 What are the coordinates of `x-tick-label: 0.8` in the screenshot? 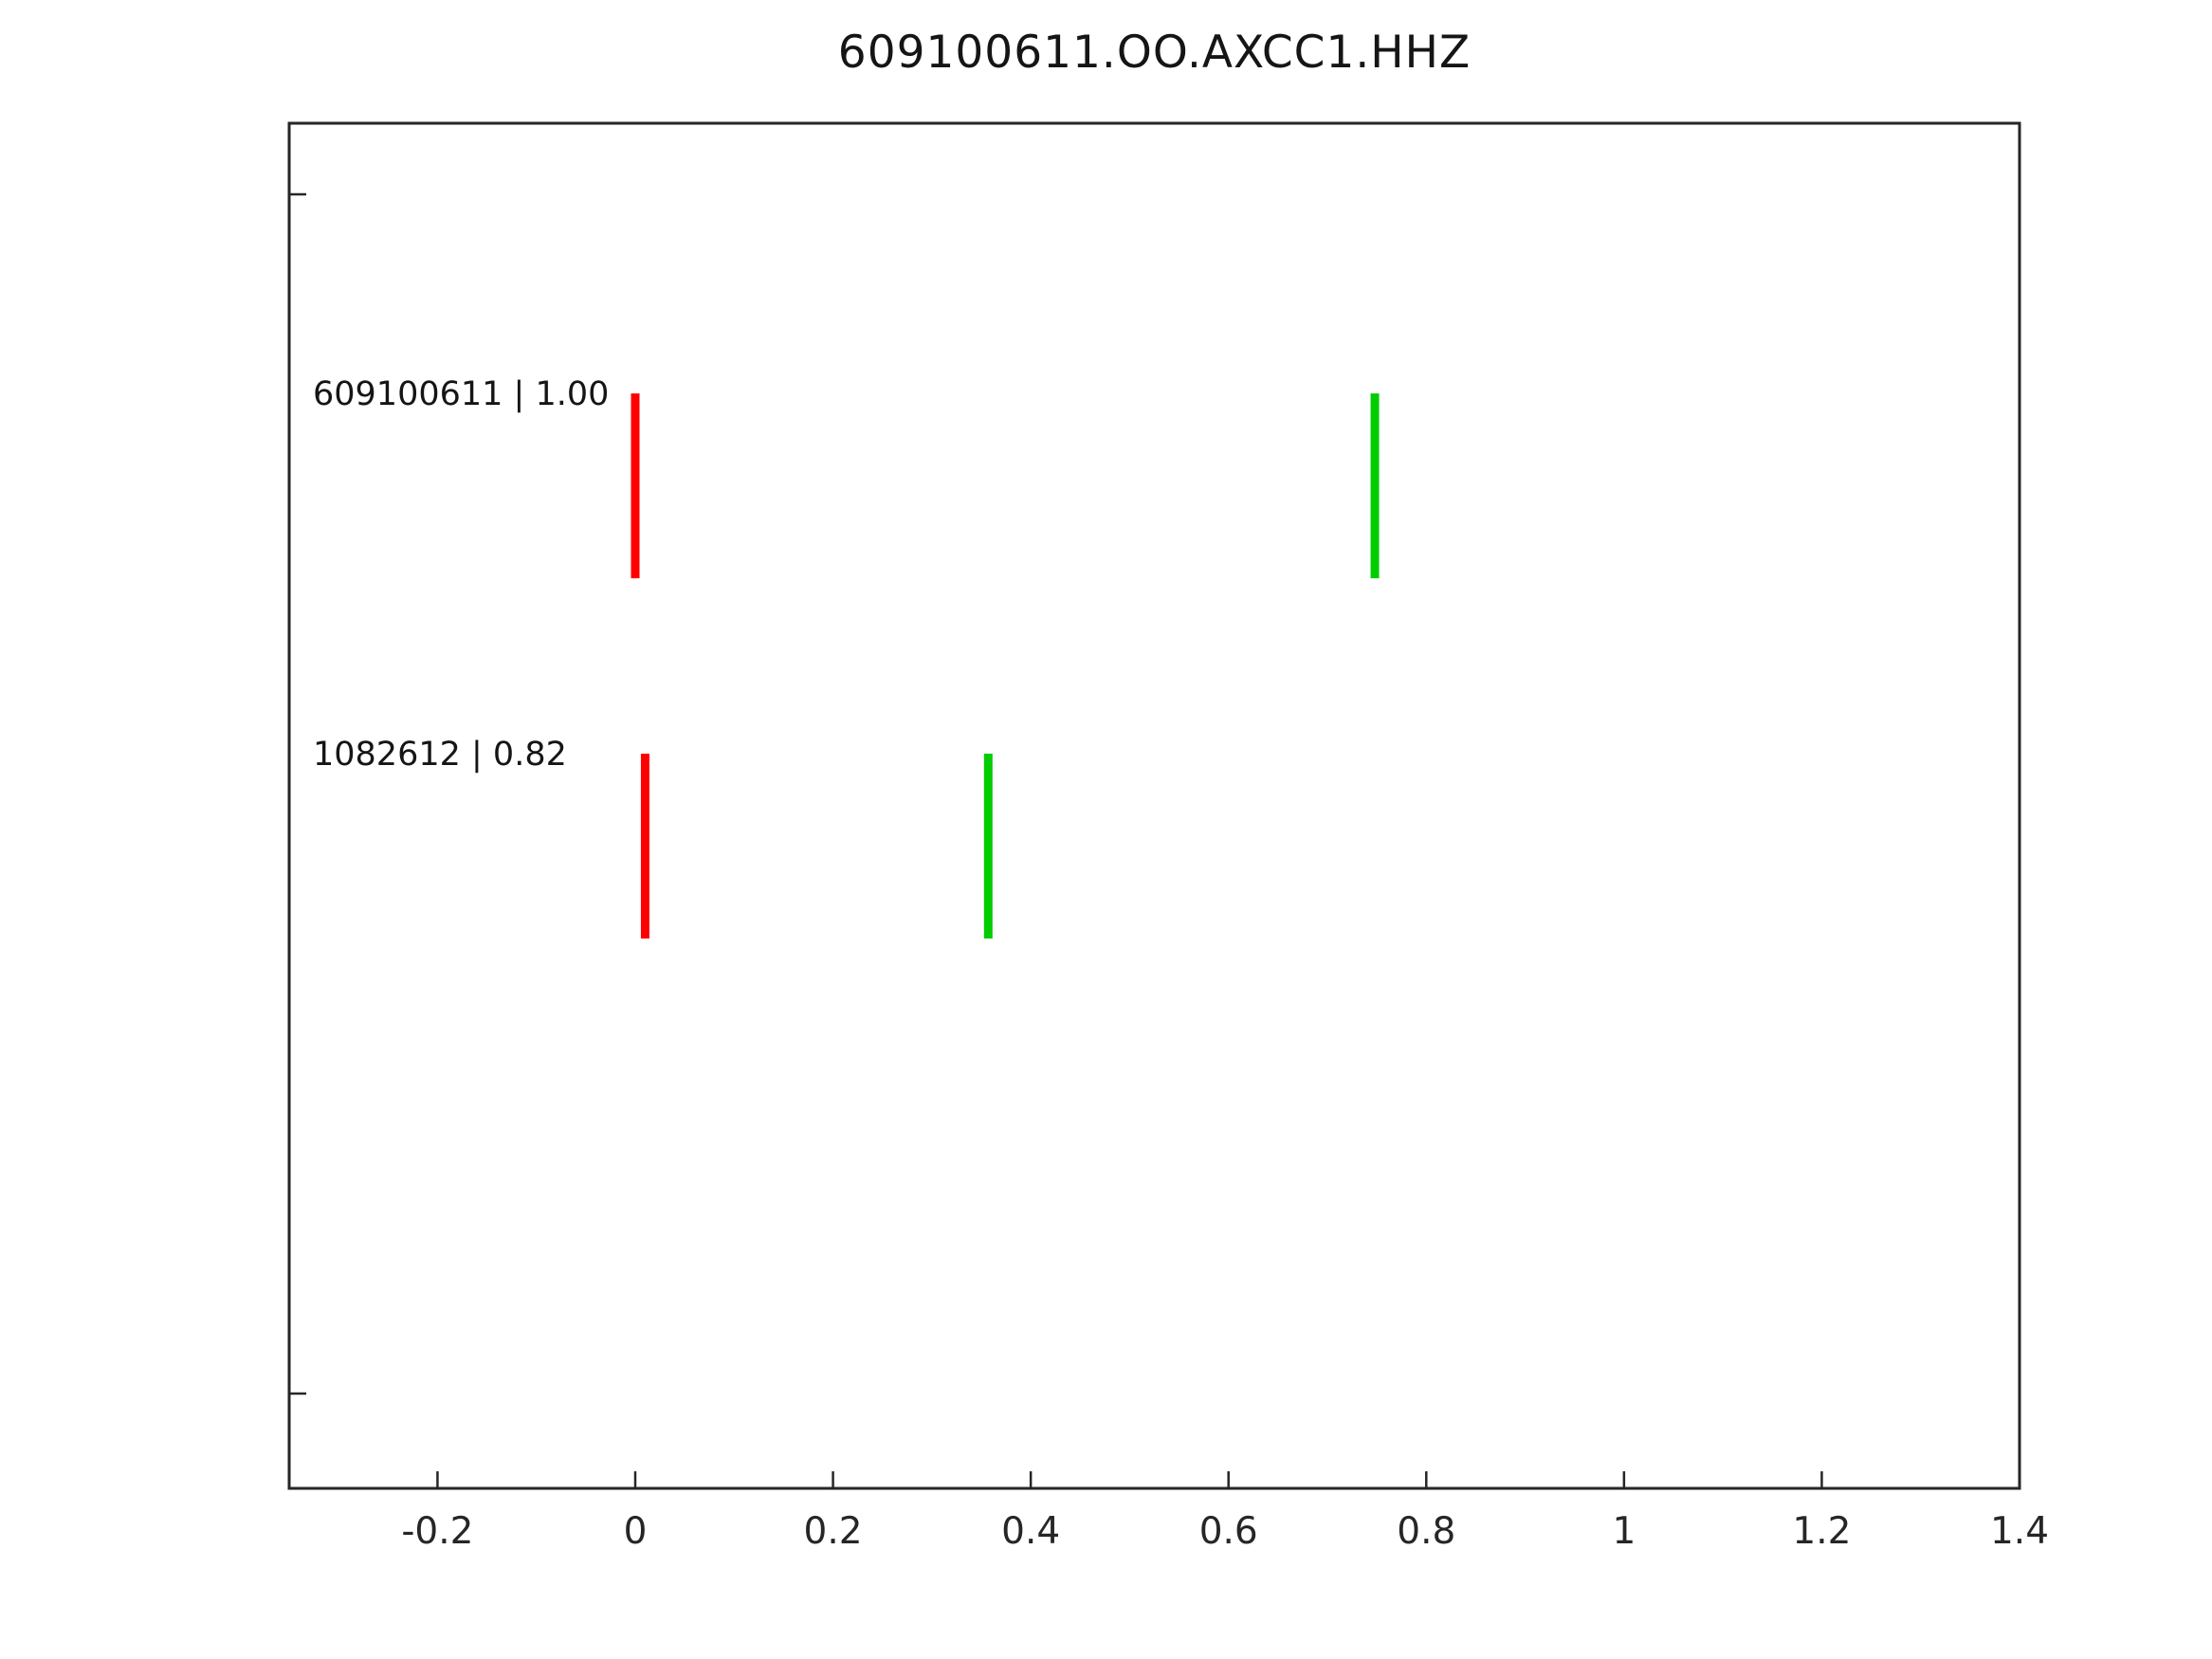 It's located at (1426, 1531).